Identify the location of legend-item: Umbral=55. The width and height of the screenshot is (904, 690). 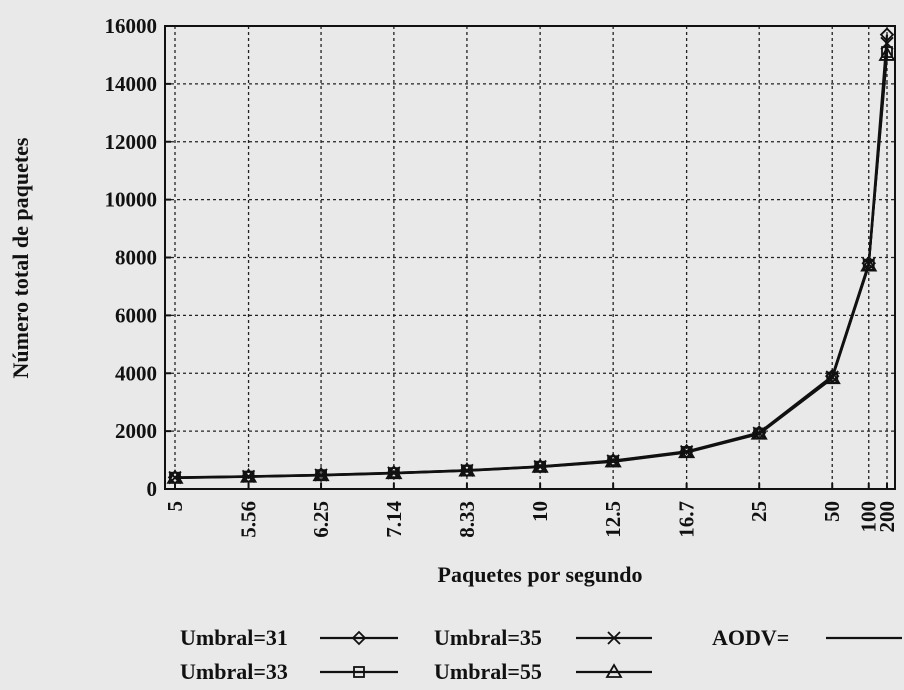
(543, 671).